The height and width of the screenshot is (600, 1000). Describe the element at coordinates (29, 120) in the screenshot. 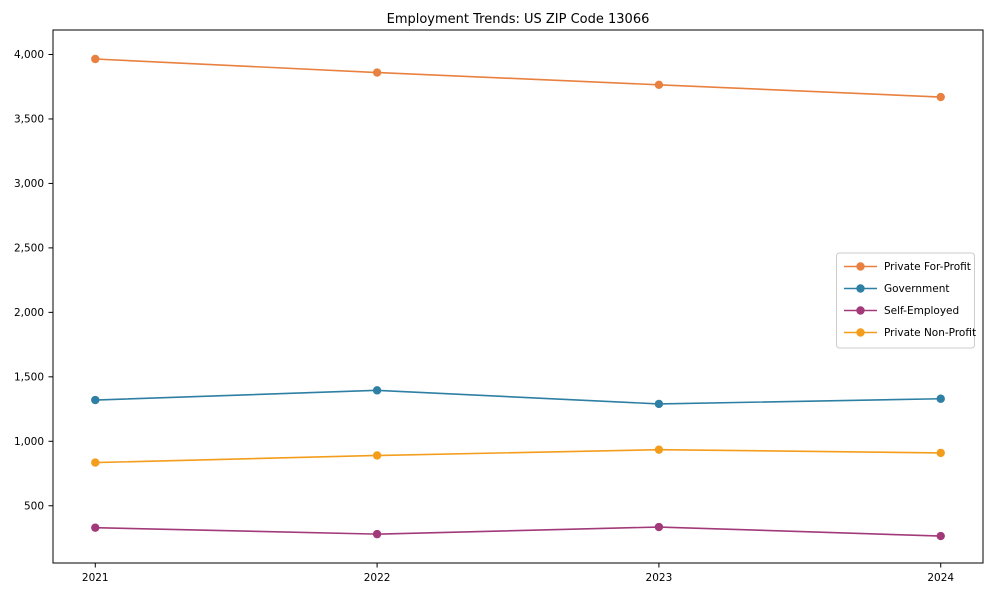

I see `y-axis-tick-label: 3,500` at that location.